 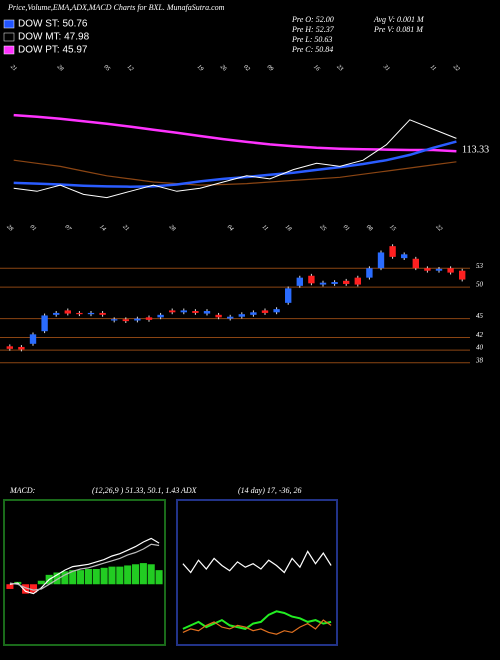 What do you see at coordinates (480, 316) in the screenshot?
I see `y-tick-label: 45` at bounding box center [480, 316].